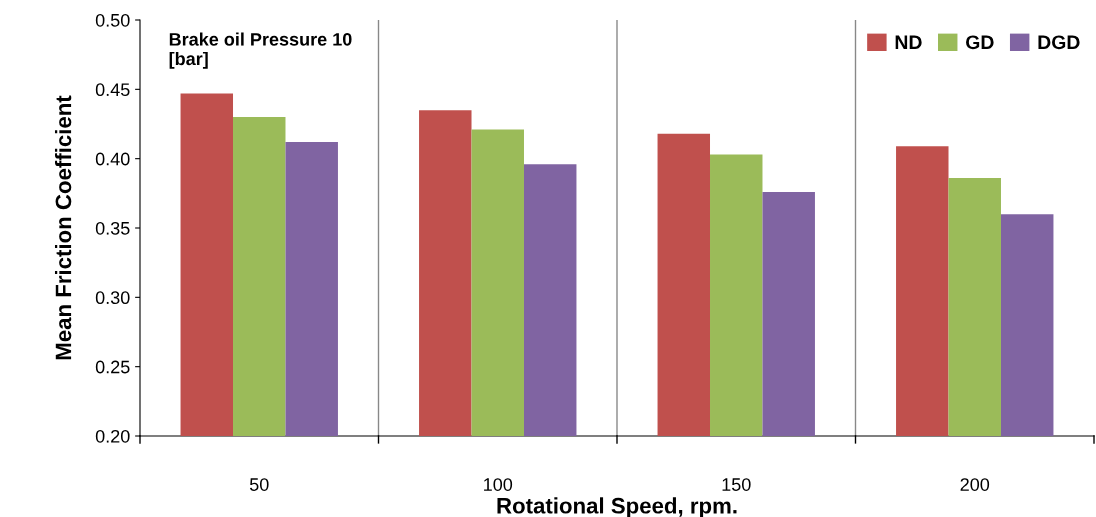 The height and width of the screenshot is (517, 1096). I want to click on y-tick-label: 0.25, so click(112, 367).